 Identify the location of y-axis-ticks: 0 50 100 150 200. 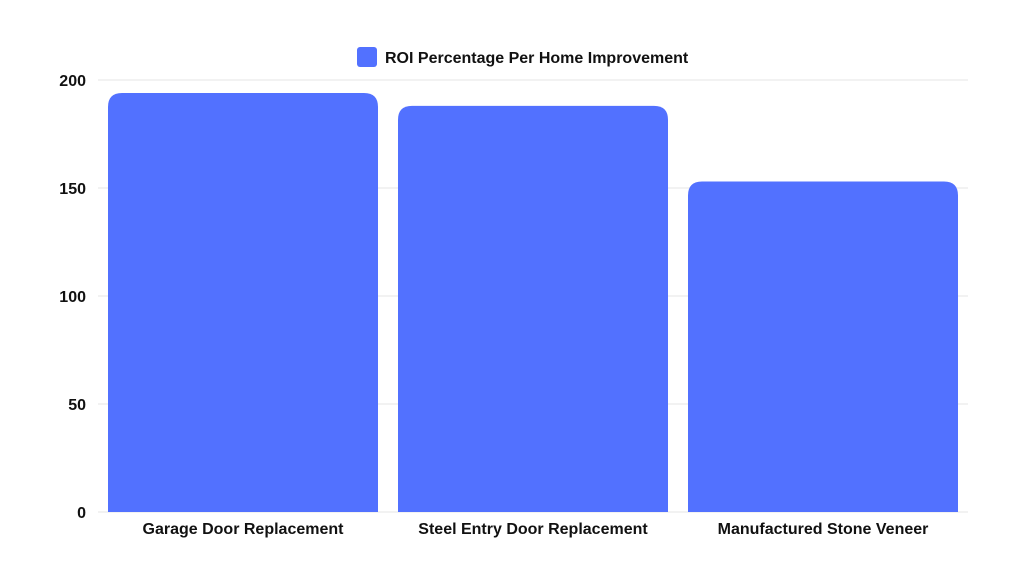
(72, 297).